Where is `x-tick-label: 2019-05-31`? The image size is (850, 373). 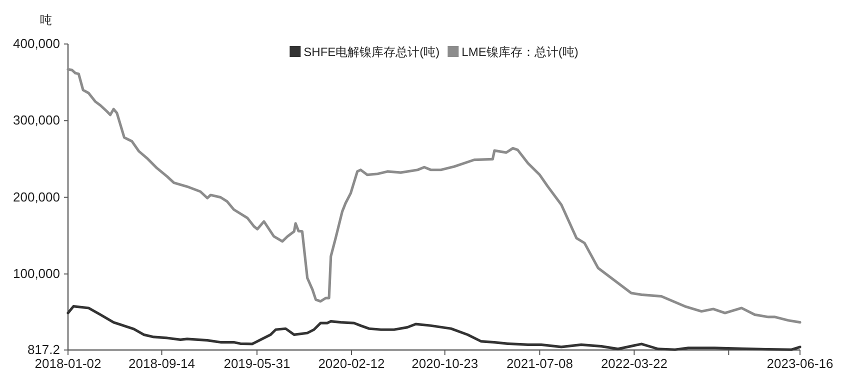 x-tick-label: 2019-05-31 is located at coordinates (257, 363).